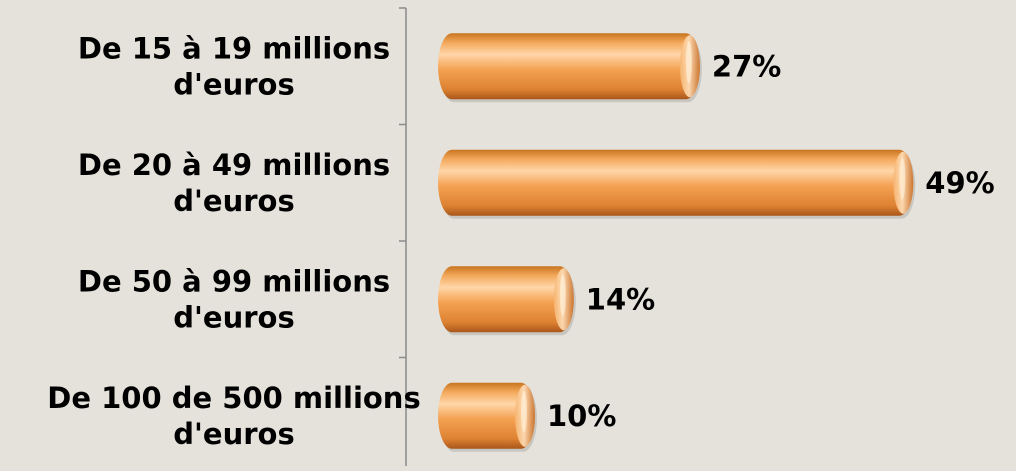 Image resolution: width=1016 pixels, height=471 pixels. I want to click on category-label-line: De 15 à 19 millions, so click(234, 48).